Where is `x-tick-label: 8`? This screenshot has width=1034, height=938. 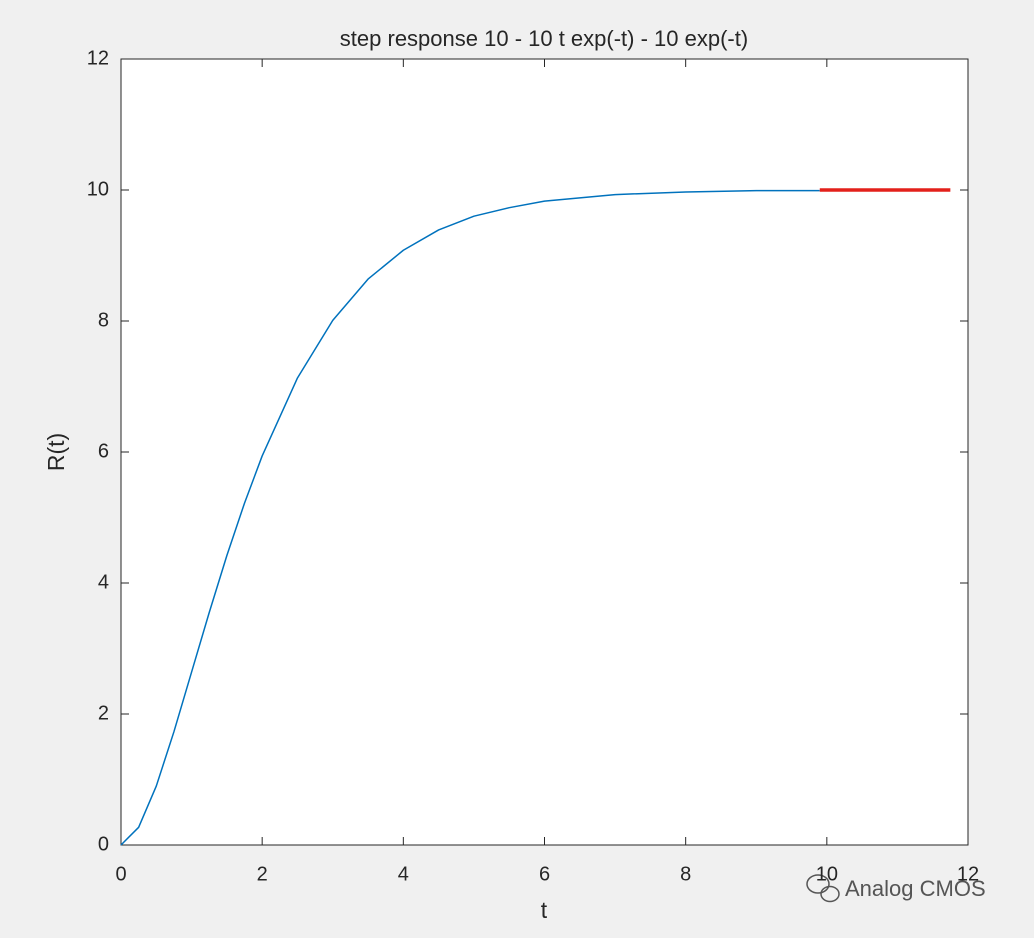 x-tick-label: 8 is located at coordinates (685, 874).